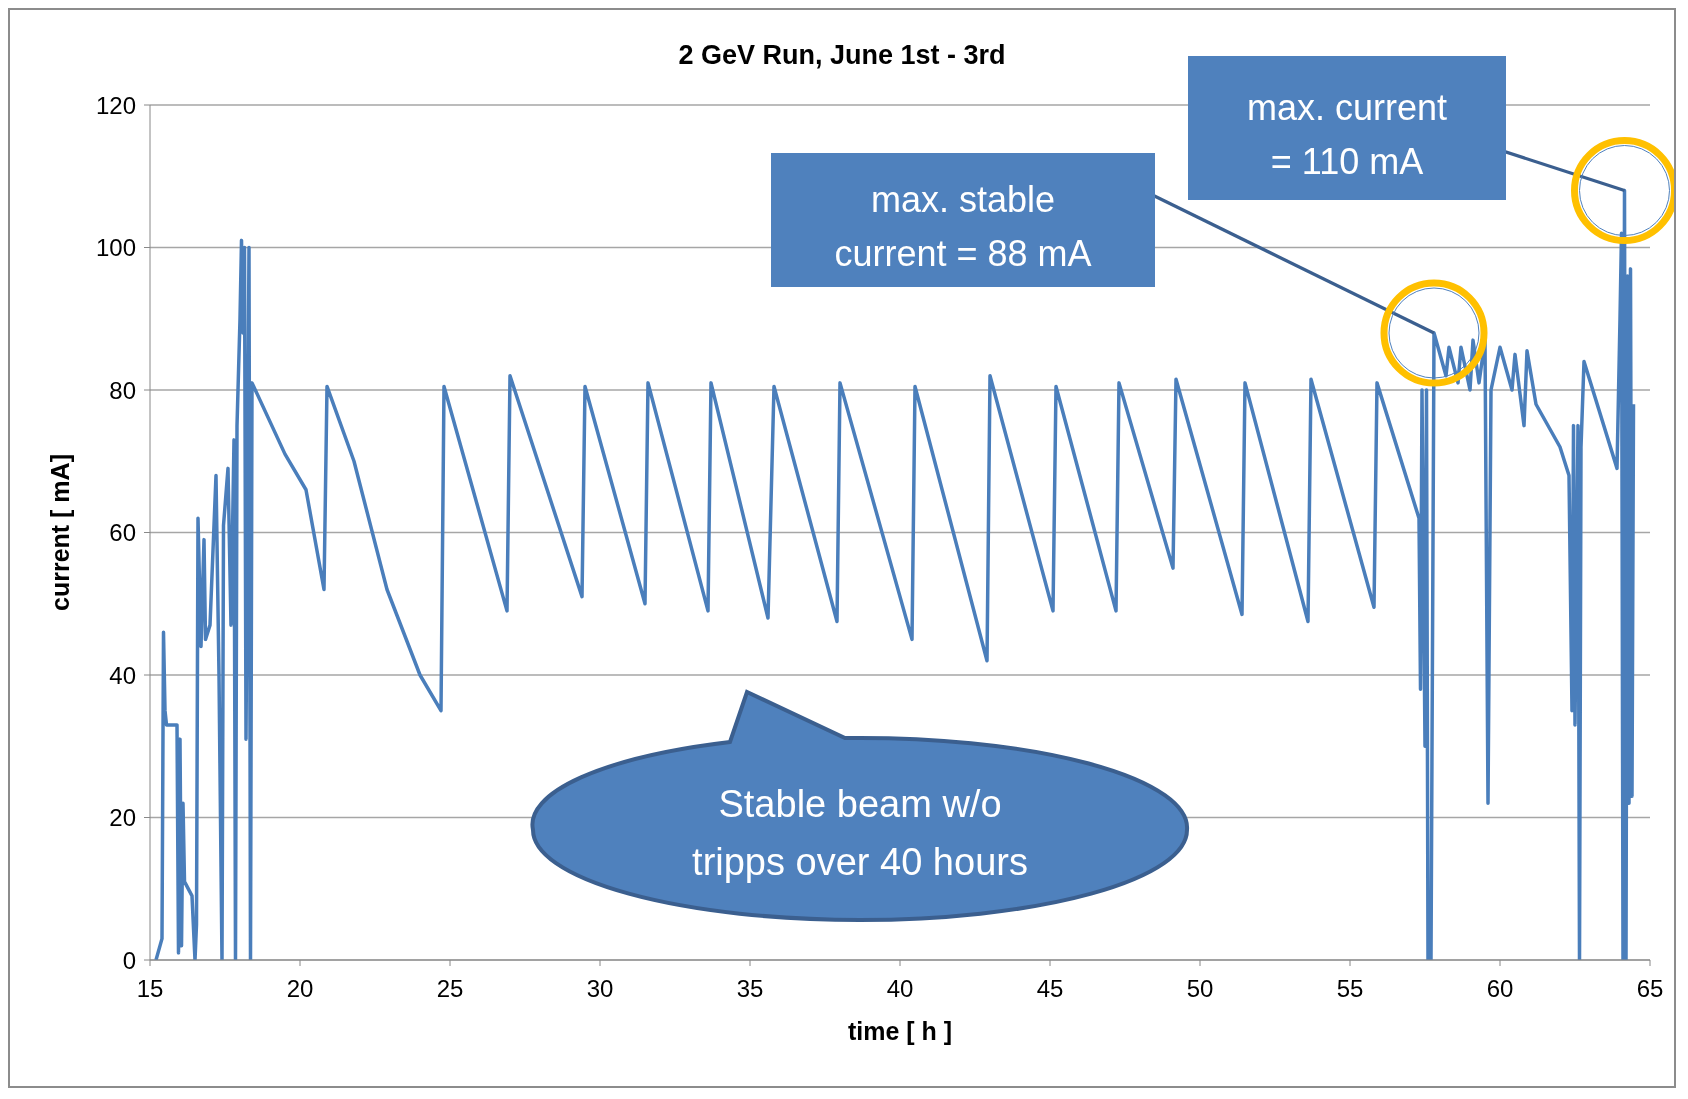 The image size is (1688, 1099). I want to click on x-tick-label: 20, so click(300, 989).